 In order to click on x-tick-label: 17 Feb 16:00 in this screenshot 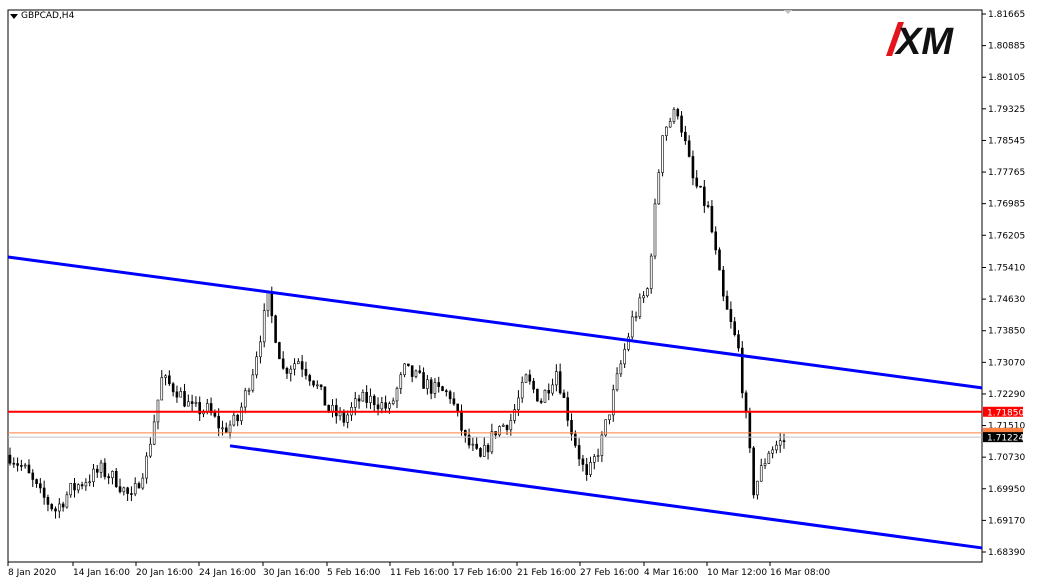, I will do `click(482, 573)`.